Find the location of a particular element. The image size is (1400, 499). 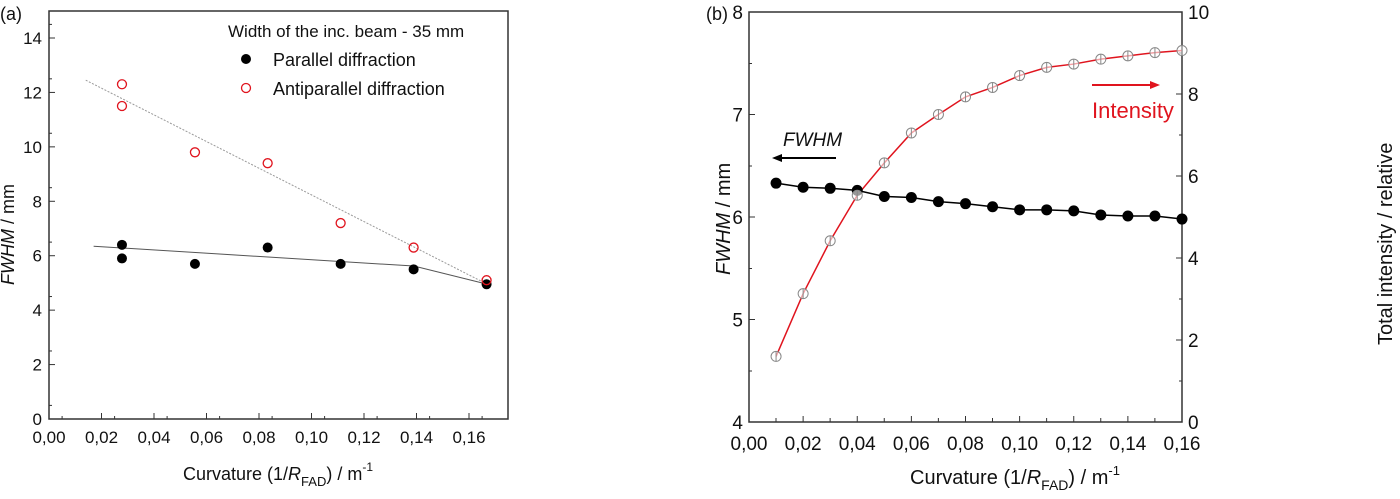

legend-label-antiparallel: Antiparallel diffraction is located at coordinates (359, 89).